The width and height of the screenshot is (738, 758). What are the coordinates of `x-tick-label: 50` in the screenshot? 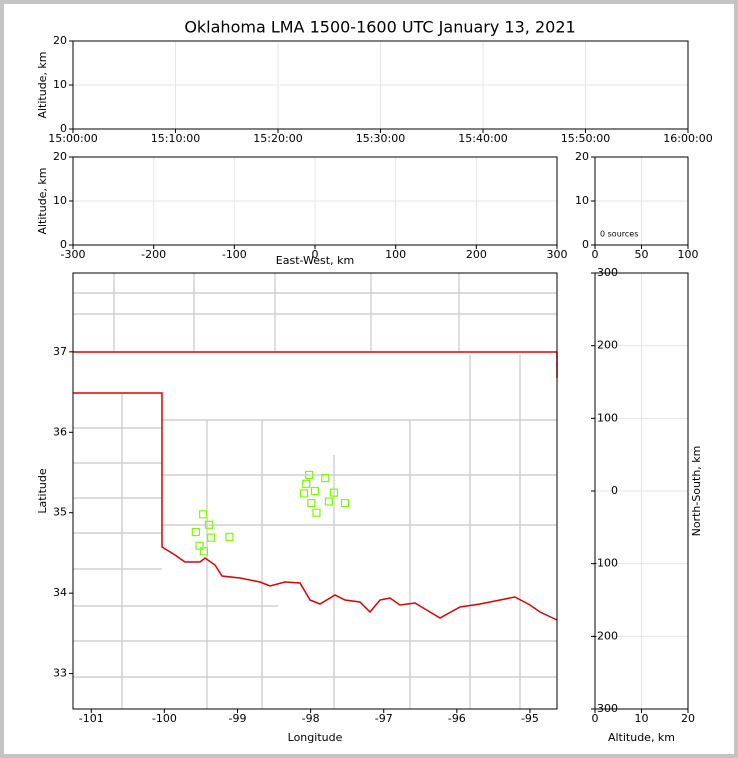 It's located at (642, 254).